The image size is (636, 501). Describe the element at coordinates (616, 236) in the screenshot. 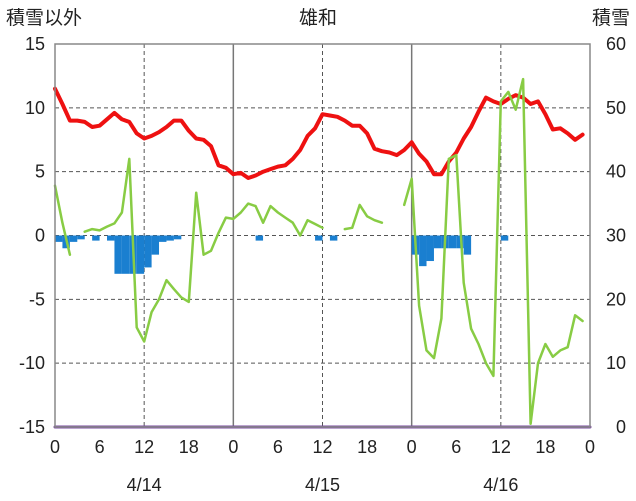

I see `right-tick-label: 30` at that location.